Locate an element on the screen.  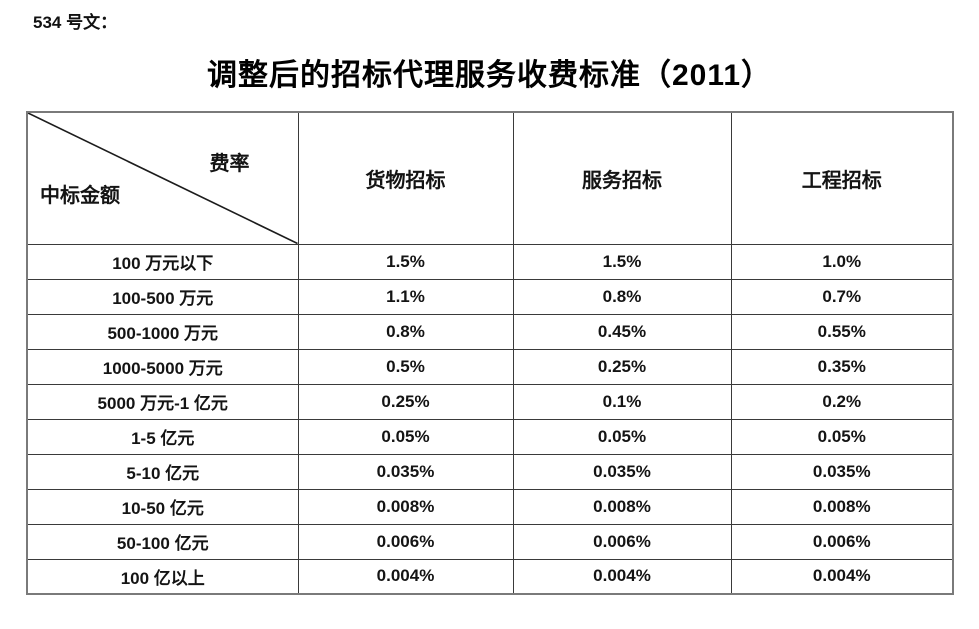
column-header-services-bidding: 服务招标 is located at coordinates (622, 178).